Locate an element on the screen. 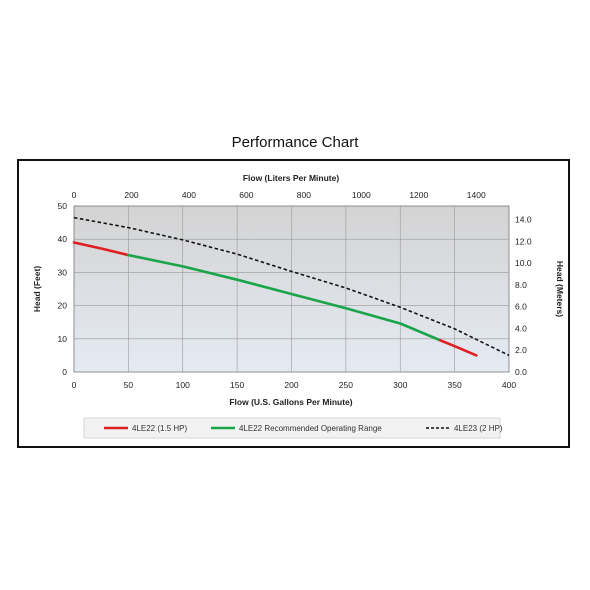 The width and height of the screenshot is (590, 590). y-secondary-tick-label: 8.0 is located at coordinates (521, 285).